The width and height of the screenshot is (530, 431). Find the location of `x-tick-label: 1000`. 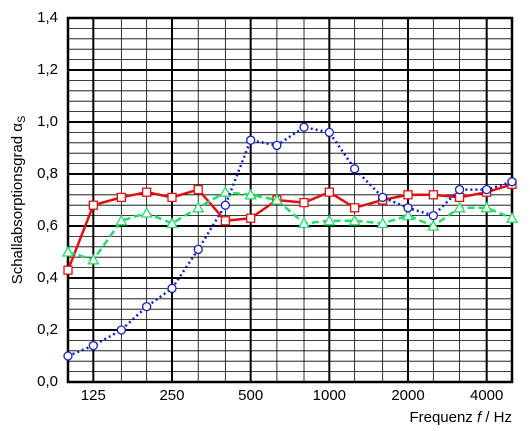

x-tick-label: 1000 is located at coordinates (329, 395).